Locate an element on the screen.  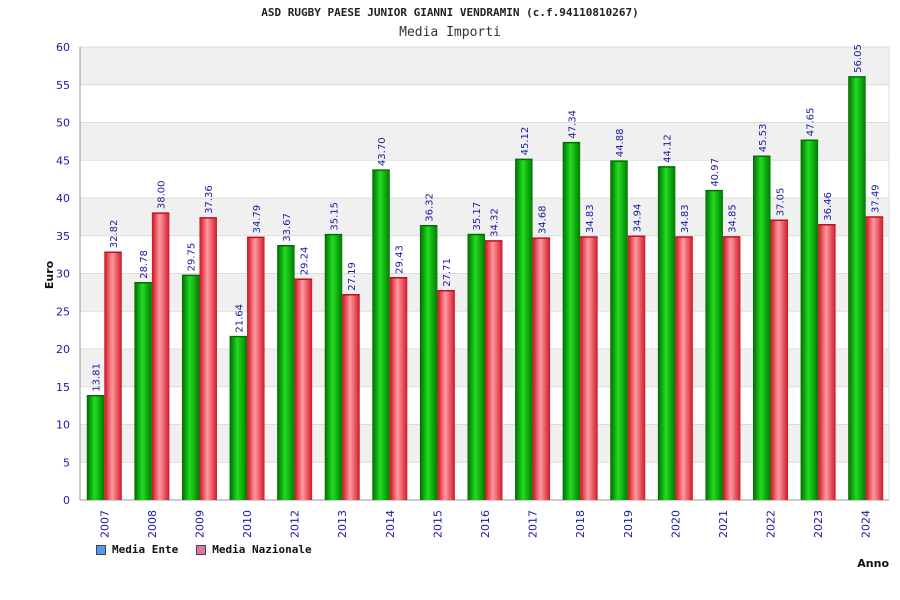
data-label: 35.15 is located at coordinates (334, 216).